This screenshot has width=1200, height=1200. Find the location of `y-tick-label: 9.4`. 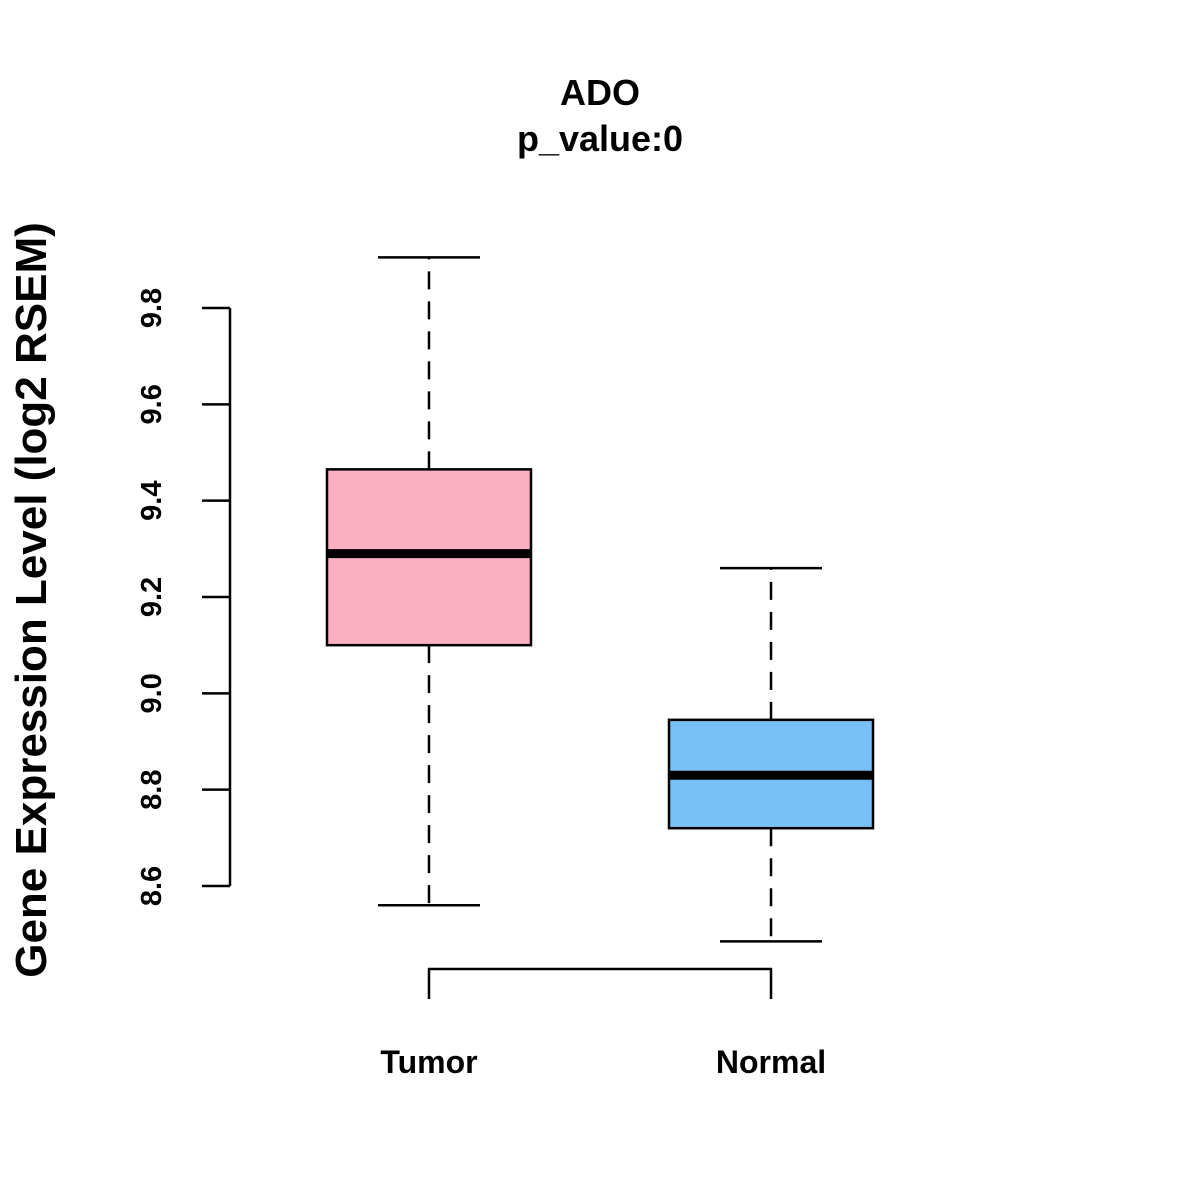

y-tick-label: 9.4 is located at coordinates (152, 501).